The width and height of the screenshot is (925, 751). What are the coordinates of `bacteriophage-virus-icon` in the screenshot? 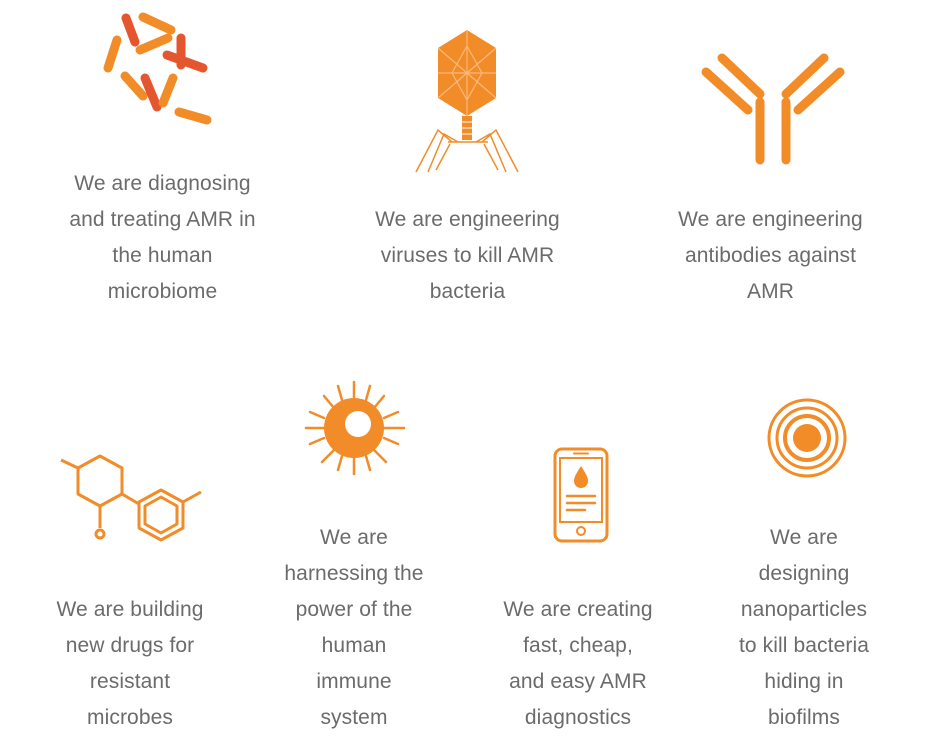 It's located at (467, 101).